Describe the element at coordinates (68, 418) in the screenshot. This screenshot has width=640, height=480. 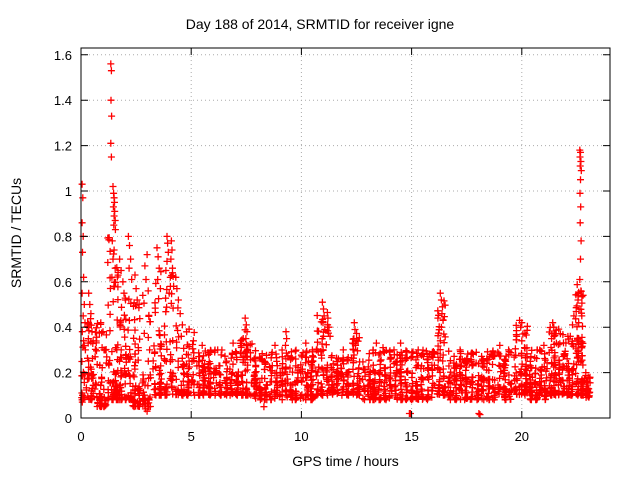
I see `y-tick-label: 0` at that location.